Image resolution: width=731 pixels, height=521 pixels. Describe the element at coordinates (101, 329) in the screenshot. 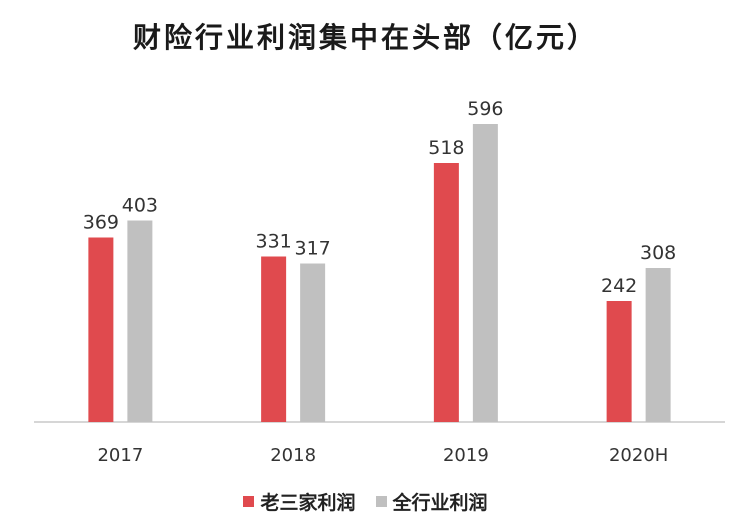

I see `bar-series-1-2017` at that location.